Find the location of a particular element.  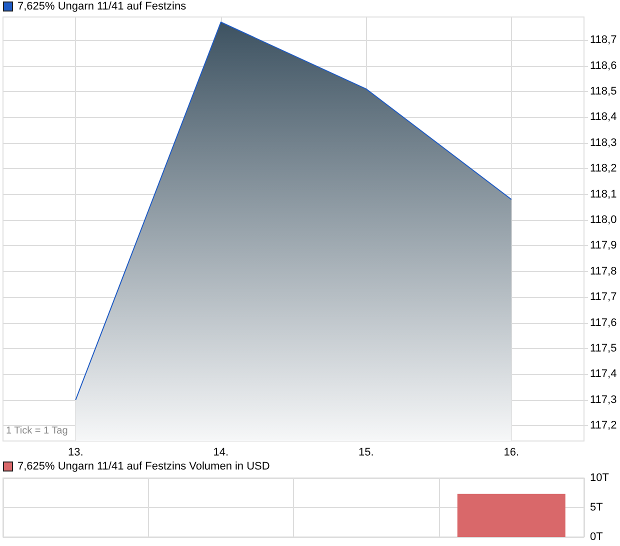

y-tick-label: 117,6 is located at coordinates (603, 322).